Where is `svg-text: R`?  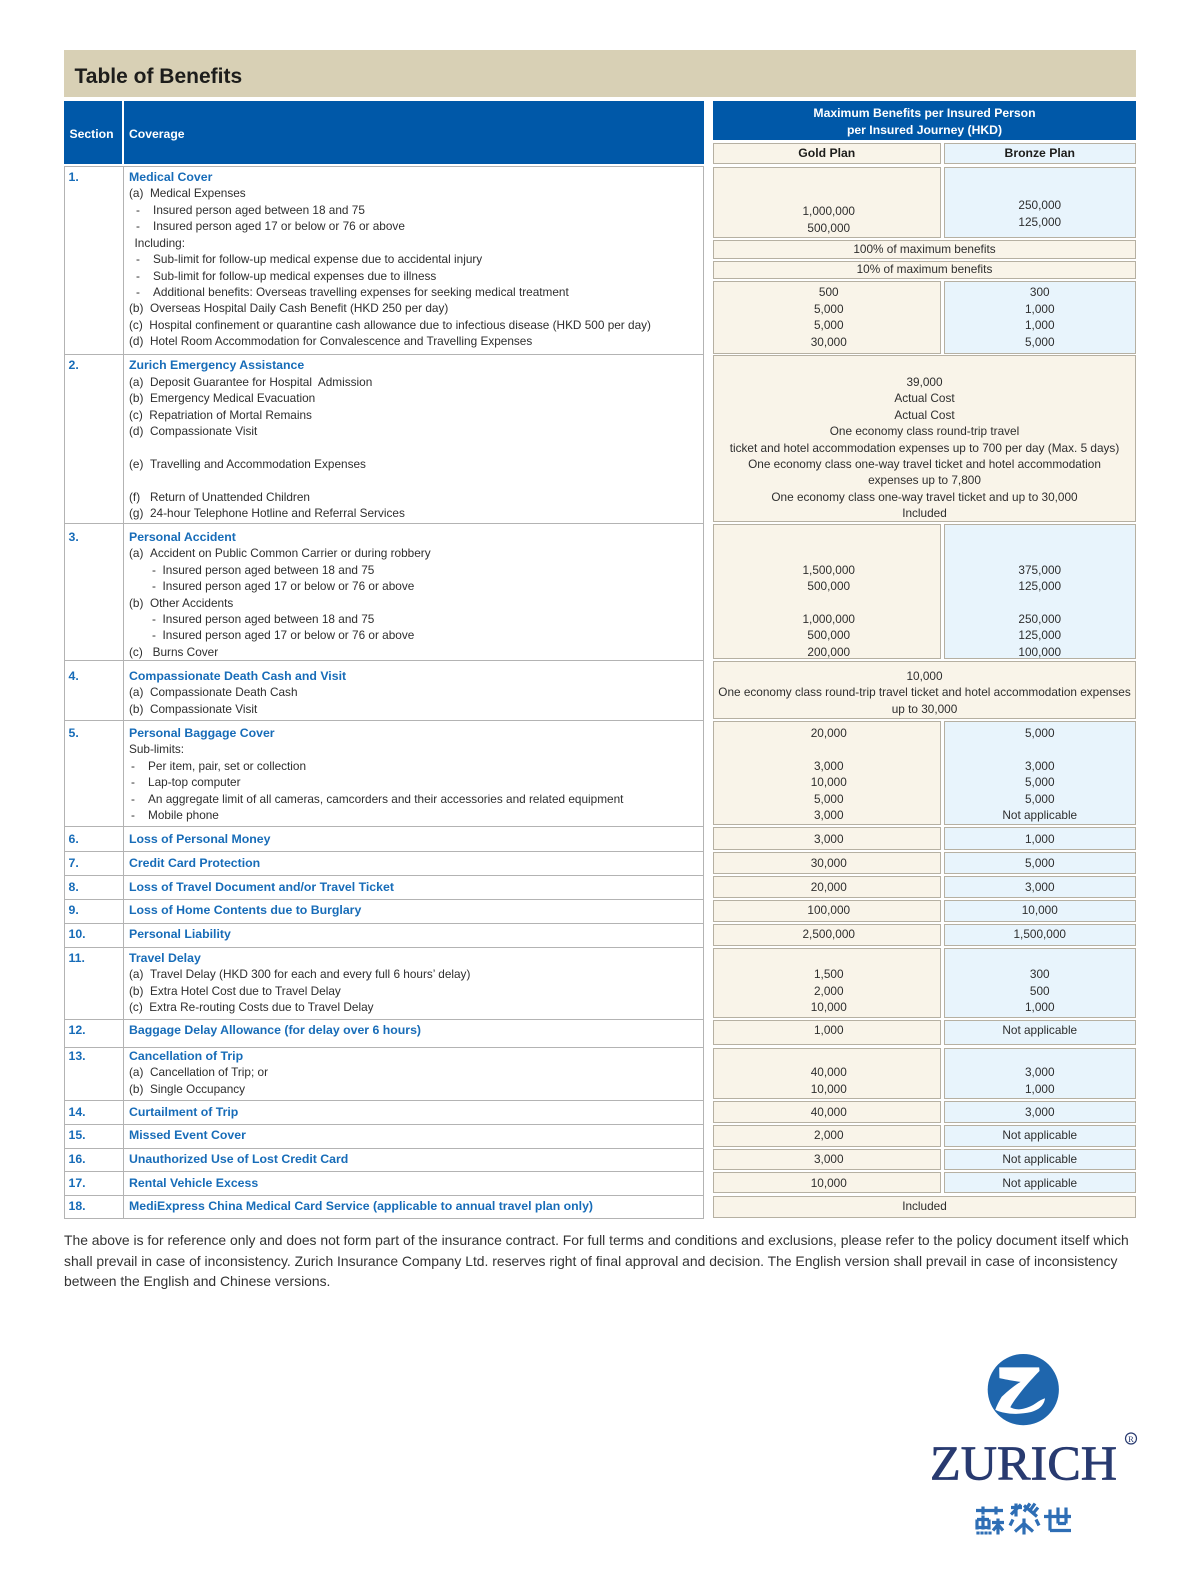
svg-text: R is located at coordinates (1131, 1439).